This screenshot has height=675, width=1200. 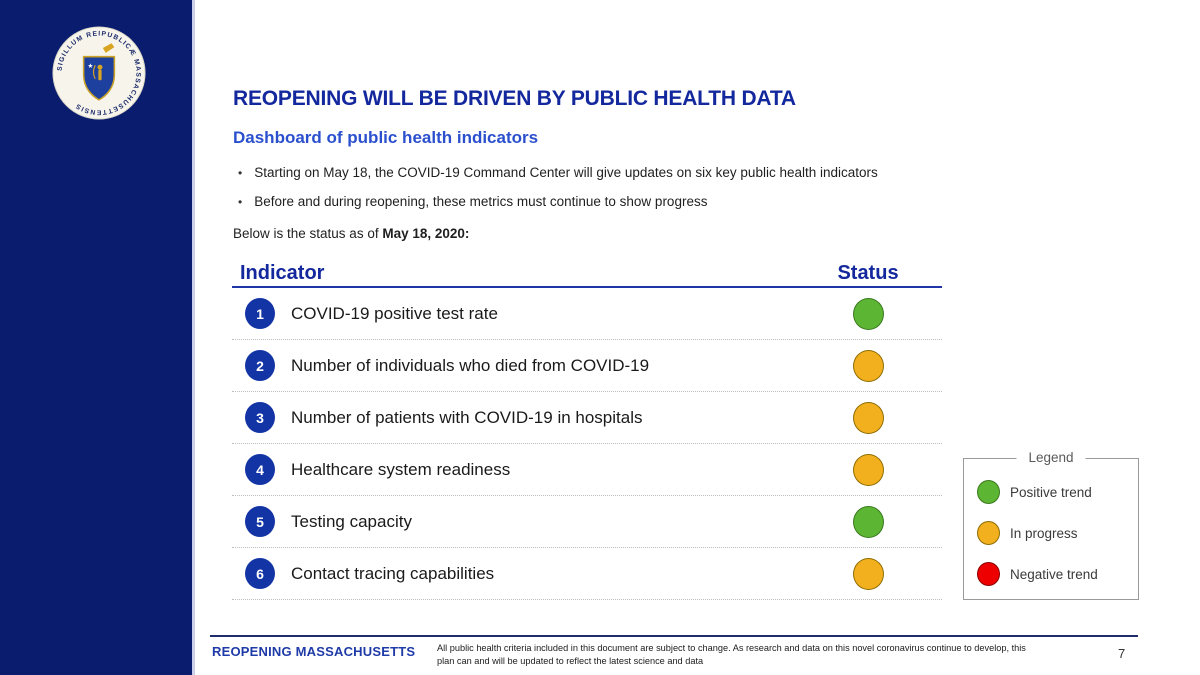 I want to click on table-header-row: Indicator Status, so click(x=587, y=271).